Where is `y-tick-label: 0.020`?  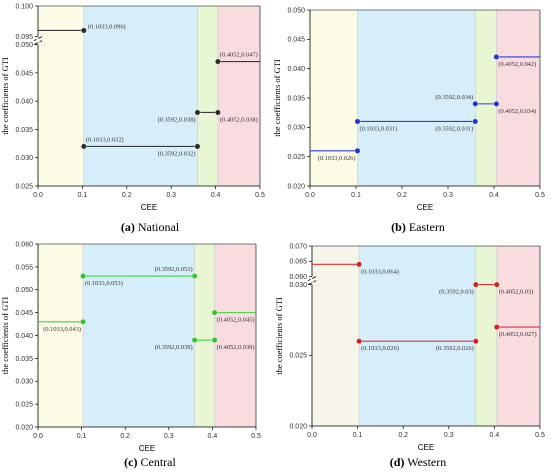
y-tick-label: 0.020 is located at coordinates (296, 186).